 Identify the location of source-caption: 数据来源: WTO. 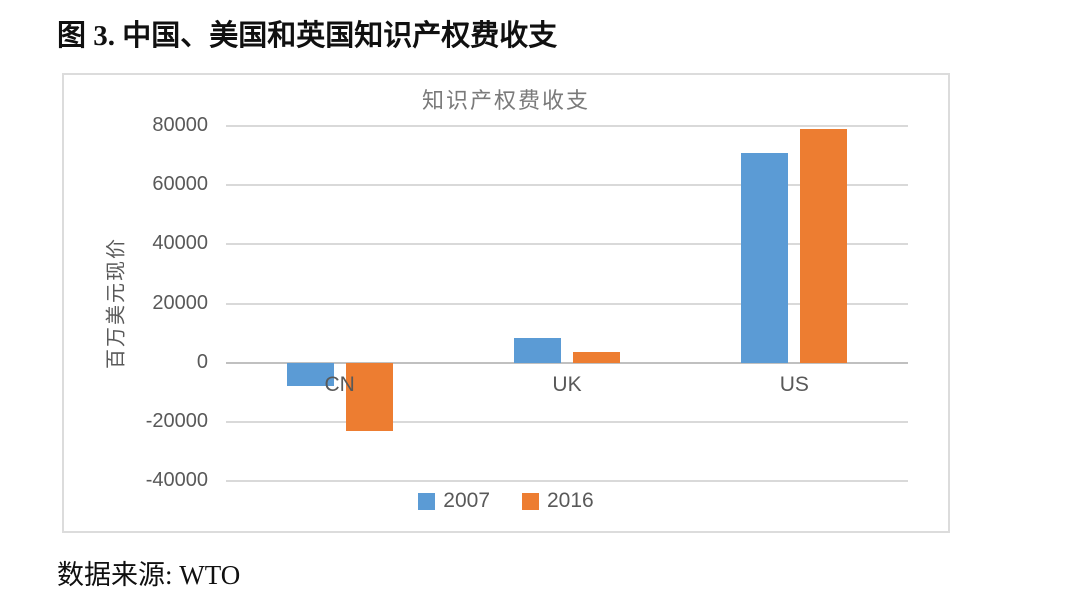
(149, 575).